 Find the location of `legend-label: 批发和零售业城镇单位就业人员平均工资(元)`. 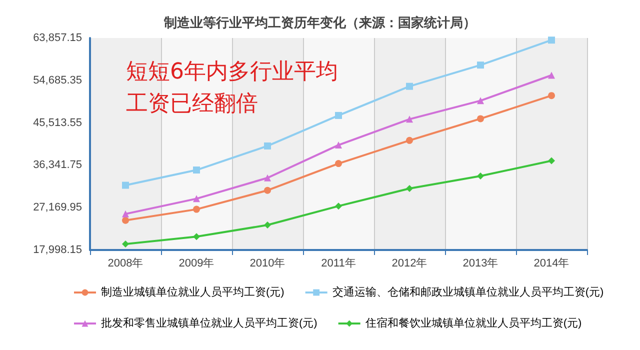

legend-label: 批发和零售业城镇单位就业人员平均工资(元) is located at coordinates (209, 323).